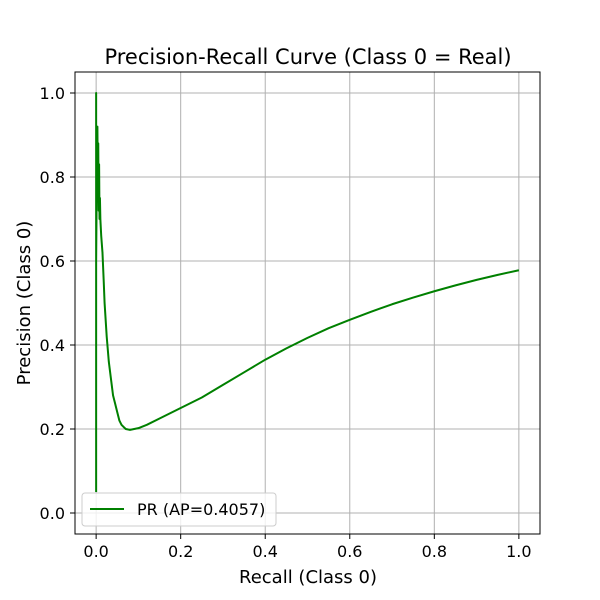  I want to click on y-tick-label: 0.0, so click(52, 513).